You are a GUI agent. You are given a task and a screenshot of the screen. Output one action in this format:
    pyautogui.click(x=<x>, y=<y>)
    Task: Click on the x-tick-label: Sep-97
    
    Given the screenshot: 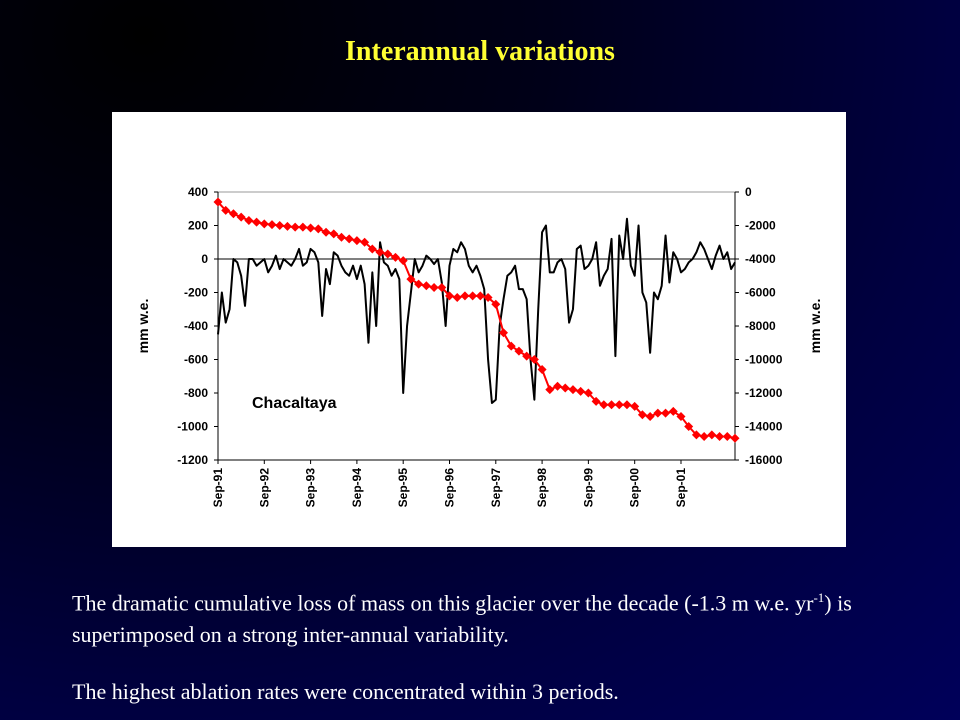 What is the action you would take?
    pyautogui.click(x=496, y=488)
    